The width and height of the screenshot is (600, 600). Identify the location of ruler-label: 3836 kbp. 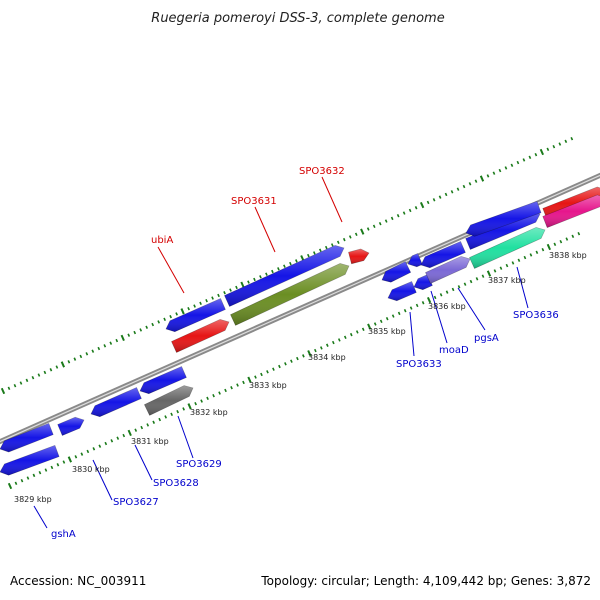
(447, 306).